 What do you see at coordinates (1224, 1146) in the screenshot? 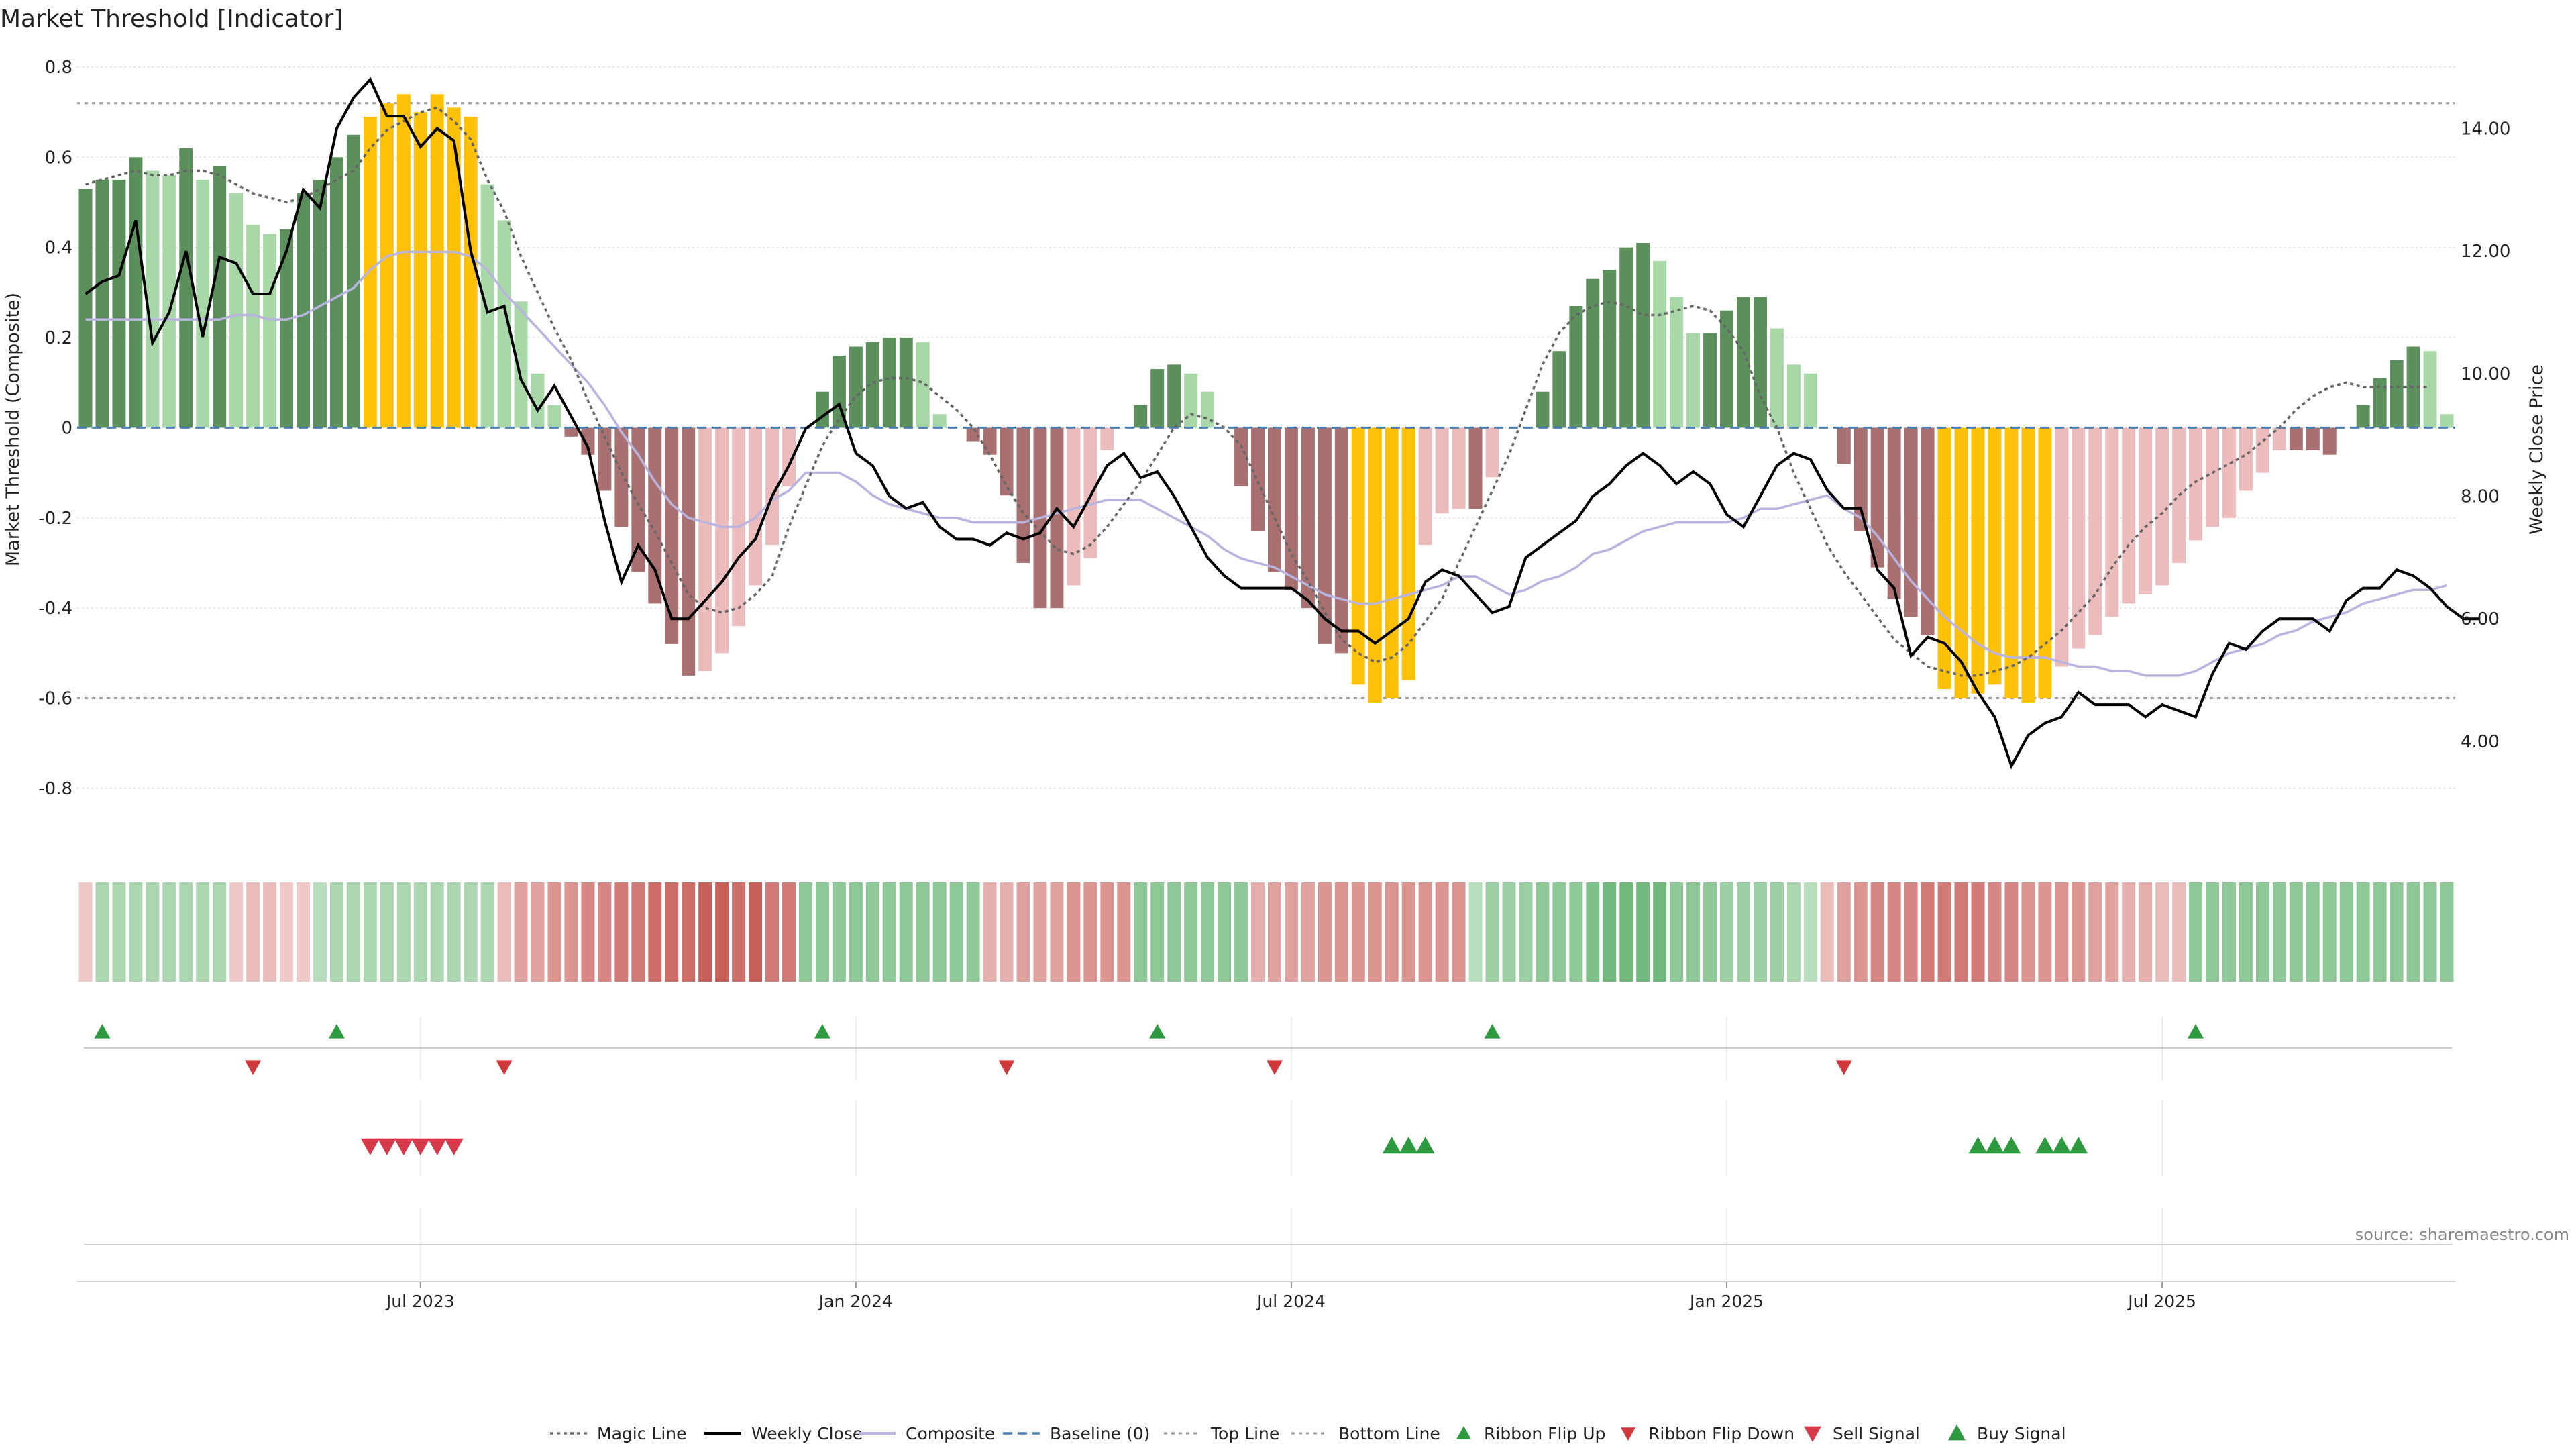
I see `buy-sell-markers` at bounding box center [1224, 1146].